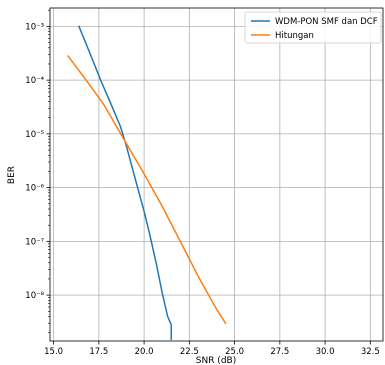 This screenshot has height=365, width=385. What do you see at coordinates (279, 352) in the screenshot?
I see `x-tick-label: 27.5` at bounding box center [279, 352].